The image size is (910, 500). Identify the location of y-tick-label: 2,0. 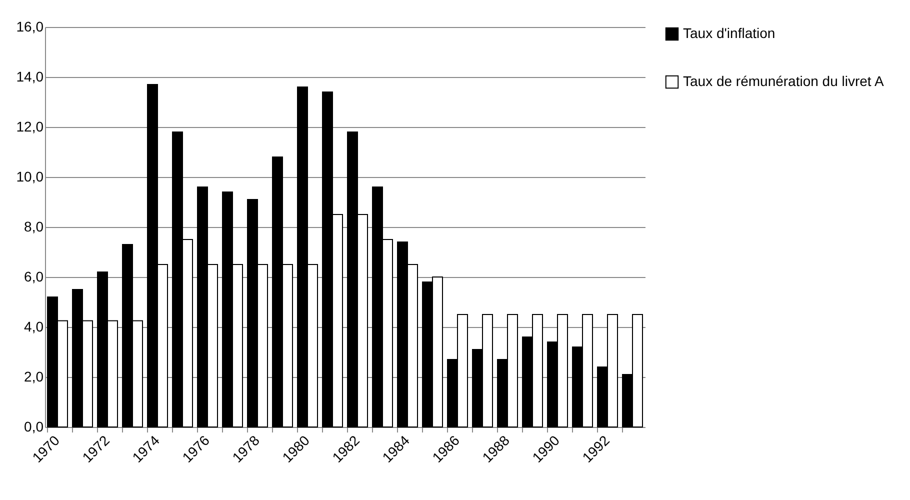
(34, 376).